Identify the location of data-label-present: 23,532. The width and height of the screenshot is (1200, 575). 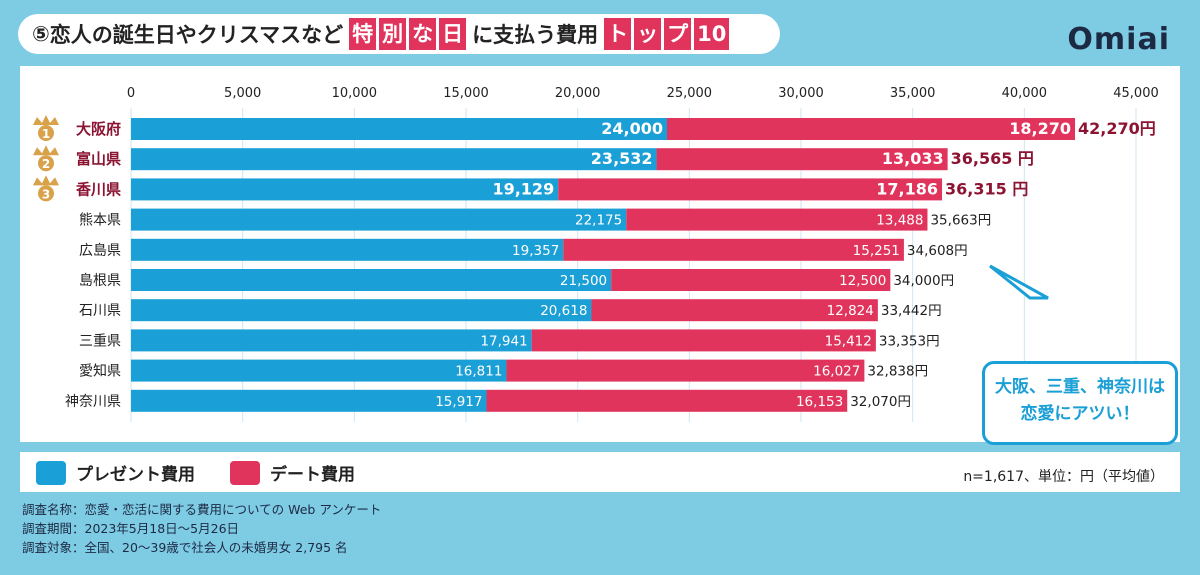
(622, 158).